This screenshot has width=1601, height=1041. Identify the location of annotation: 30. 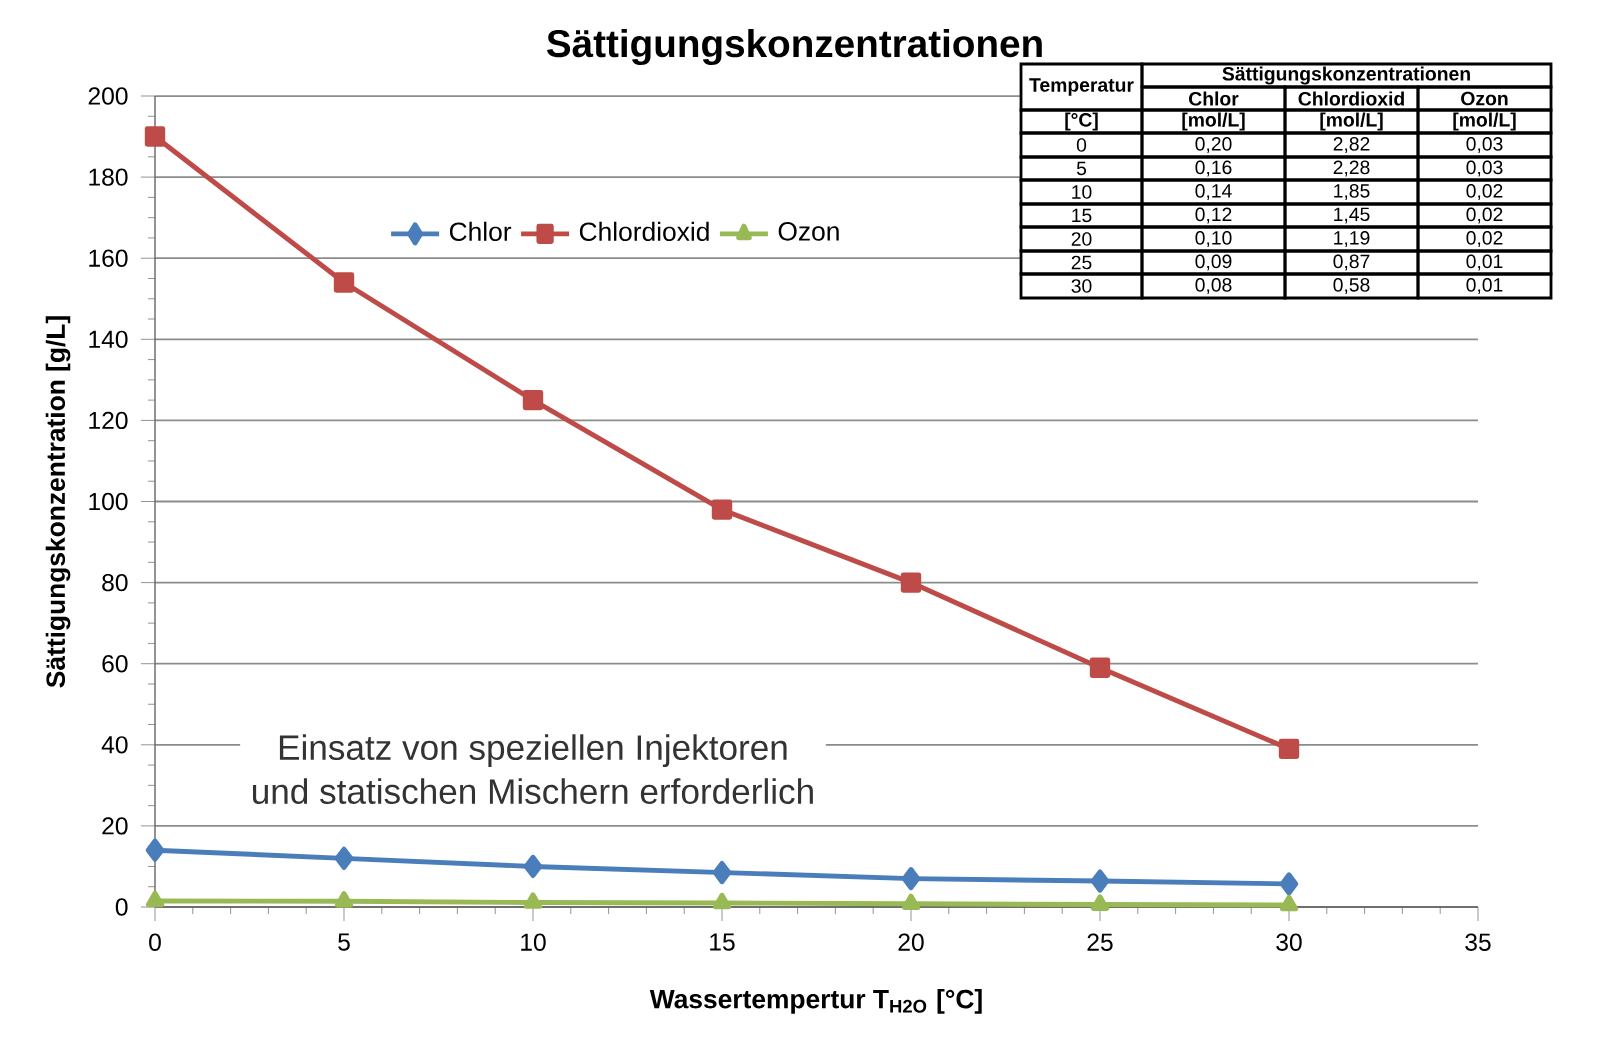
(1081, 286).